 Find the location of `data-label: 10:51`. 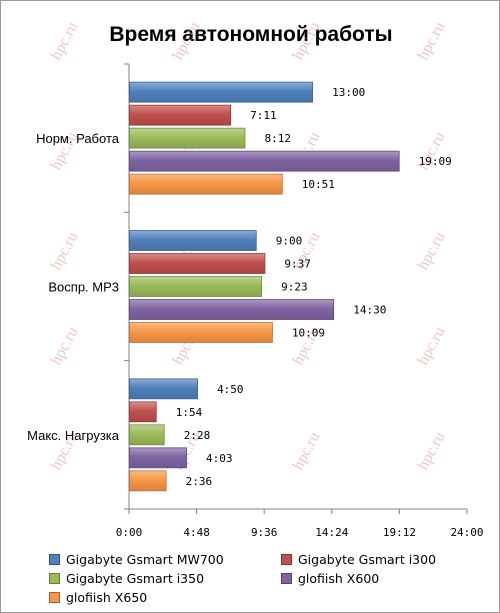

data-label: 10:51 is located at coordinates (318, 184).